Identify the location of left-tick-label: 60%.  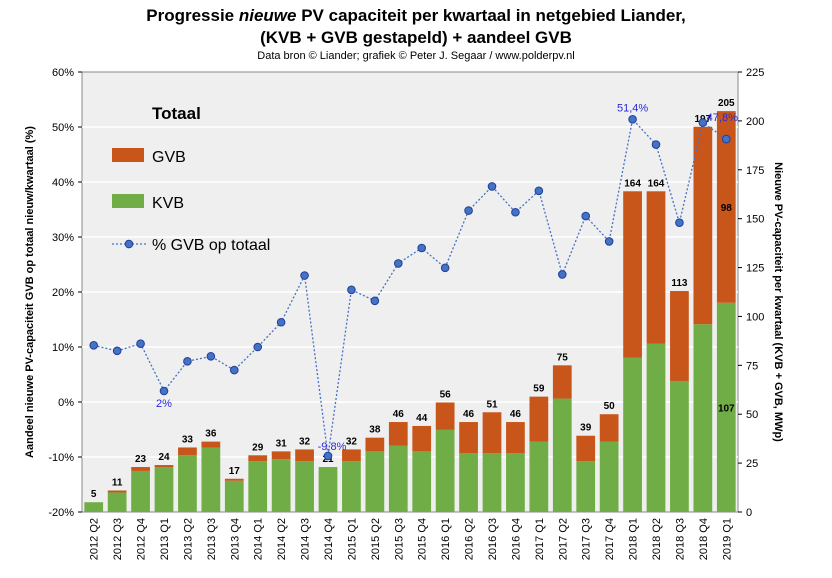
(63, 73).